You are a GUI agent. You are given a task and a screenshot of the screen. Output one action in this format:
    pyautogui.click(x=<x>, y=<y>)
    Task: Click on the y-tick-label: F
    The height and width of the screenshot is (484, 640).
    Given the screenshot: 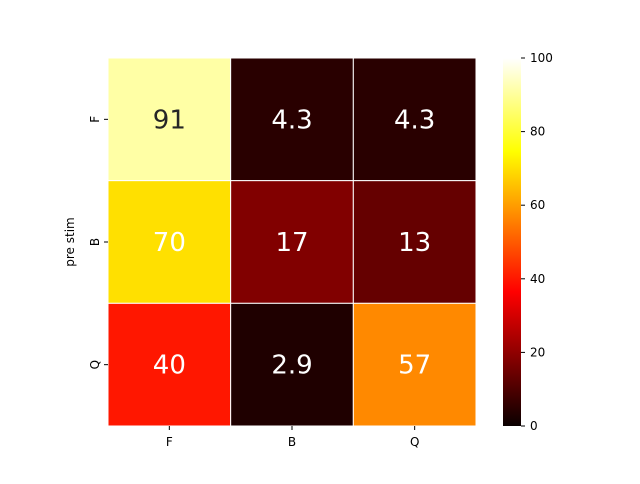 What is the action you would take?
    pyautogui.click(x=95, y=119)
    